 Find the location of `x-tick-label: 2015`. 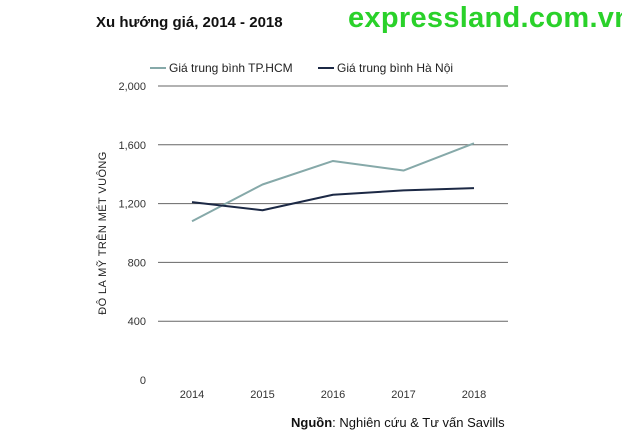

x-tick-label: 2015 is located at coordinates (262, 395).